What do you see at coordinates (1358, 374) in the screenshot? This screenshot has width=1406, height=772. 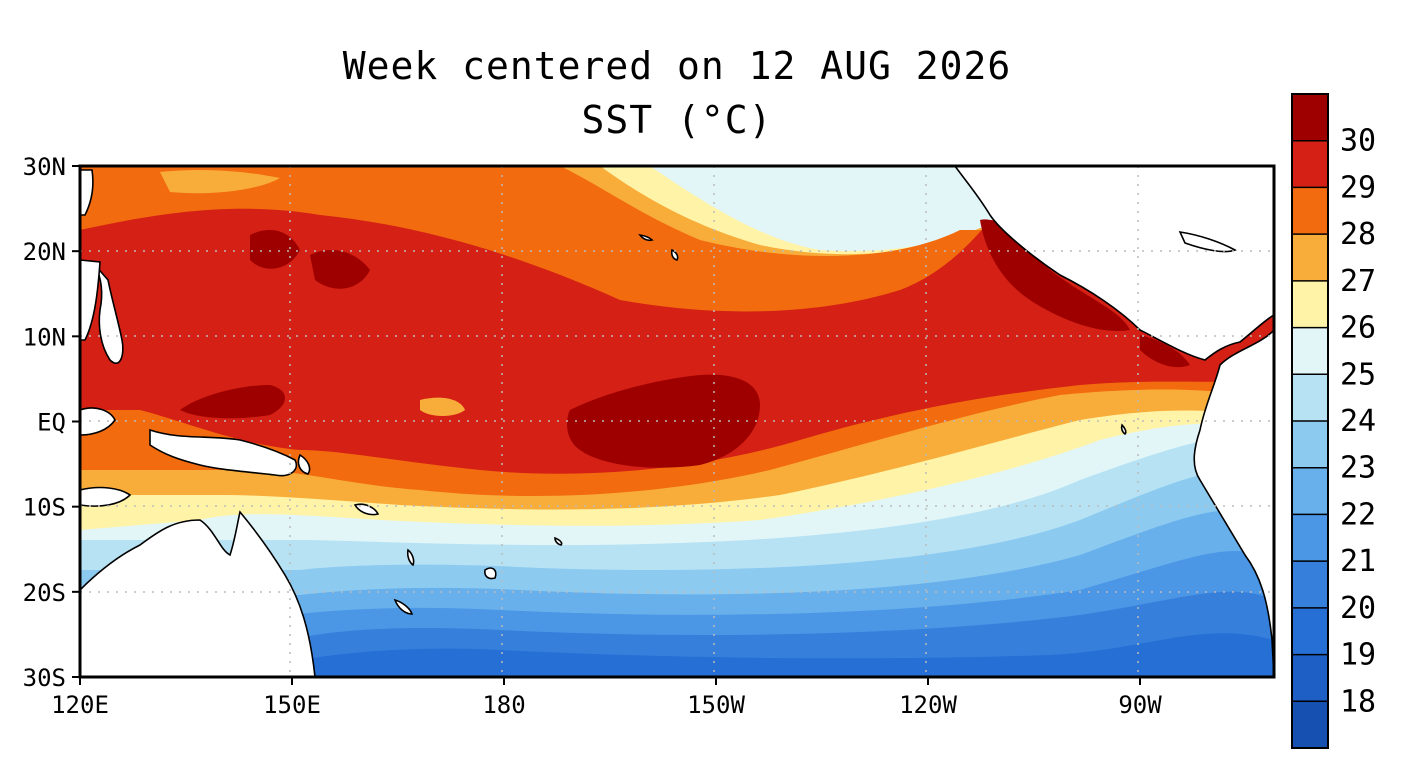 I see `colorbar-label: 25` at bounding box center [1358, 374].